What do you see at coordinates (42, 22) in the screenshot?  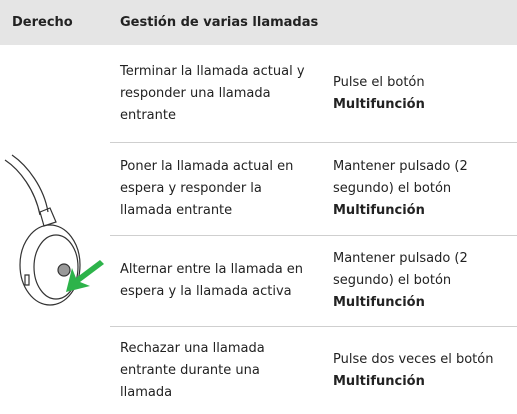 I see `header-side: Derecho` at bounding box center [42, 22].